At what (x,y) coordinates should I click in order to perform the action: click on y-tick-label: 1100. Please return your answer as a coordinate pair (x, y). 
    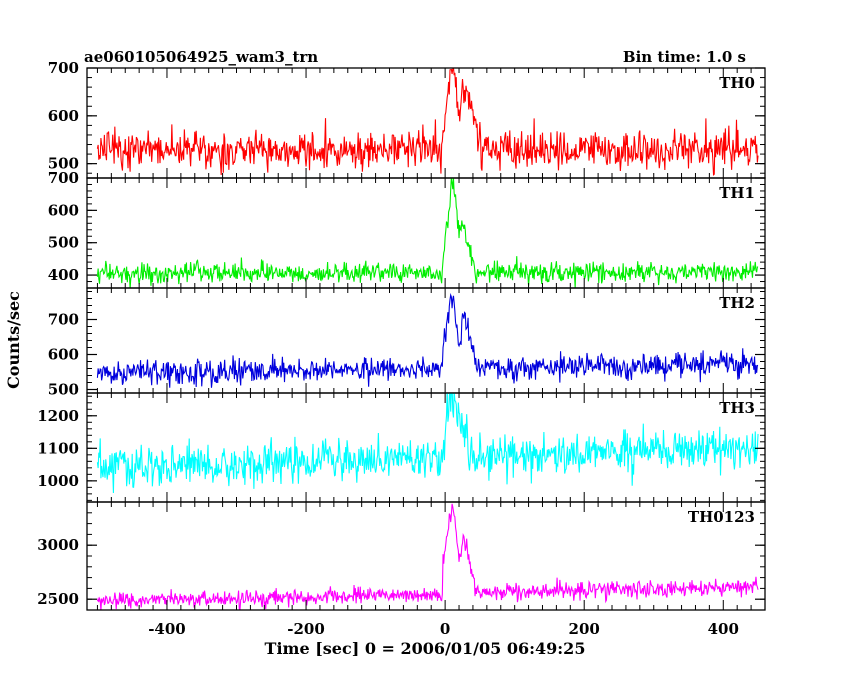
    Looking at the image, I should click on (58, 448).